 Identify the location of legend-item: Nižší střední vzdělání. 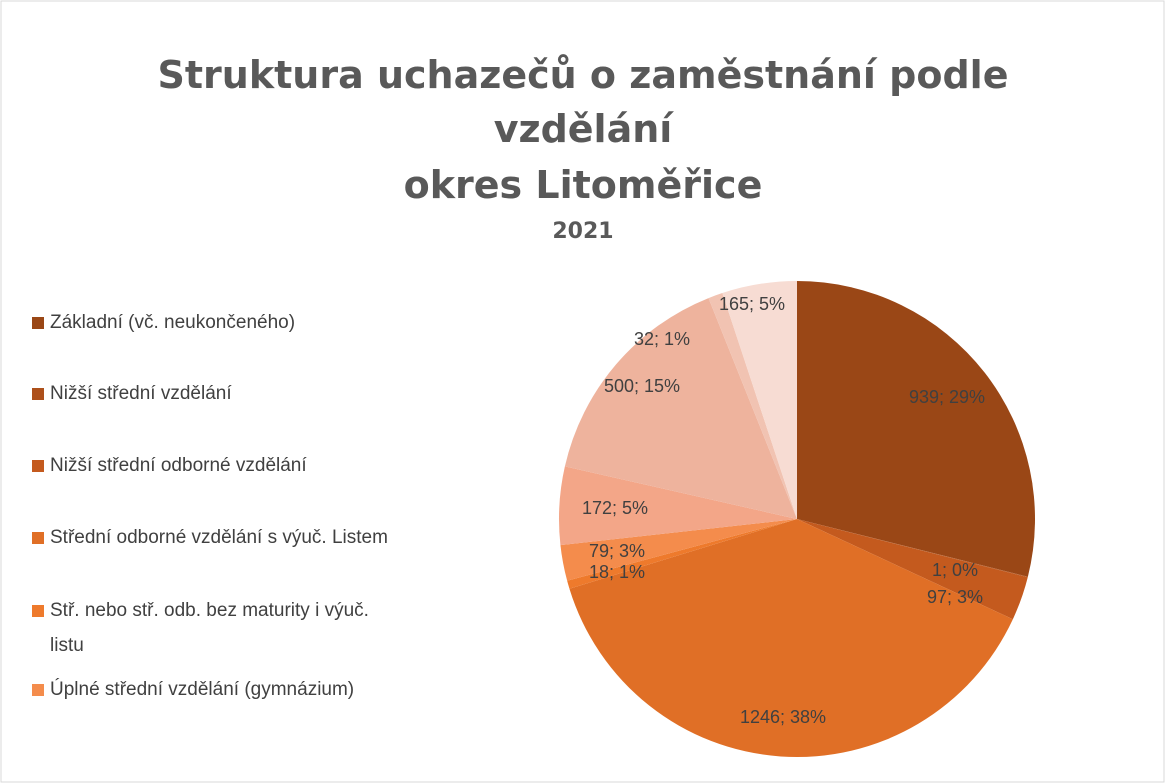
(217, 393).